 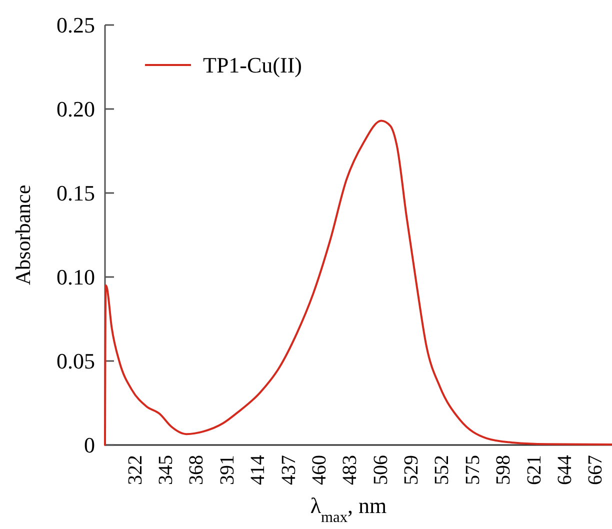 What do you see at coordinates (75, 109) in the screenshot?
I see `y-tick-label: 0.20` at bounding box center [75, 109].